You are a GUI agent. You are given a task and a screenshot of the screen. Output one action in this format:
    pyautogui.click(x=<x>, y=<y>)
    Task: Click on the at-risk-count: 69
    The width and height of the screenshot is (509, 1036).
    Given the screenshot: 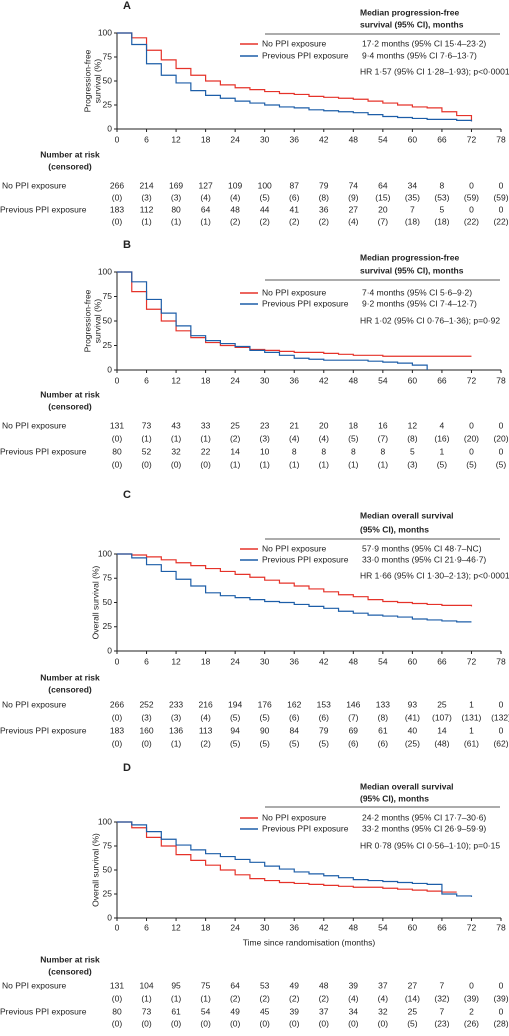 What is the action you would take?
    pyautogui.click(x=354, y=730)
    